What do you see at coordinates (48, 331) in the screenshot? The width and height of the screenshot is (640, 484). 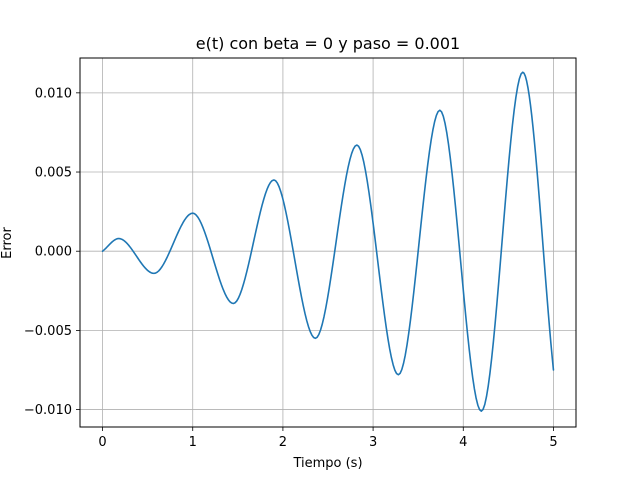 I see `y-tick-label: −0.005` at bounding box center [48, 331].